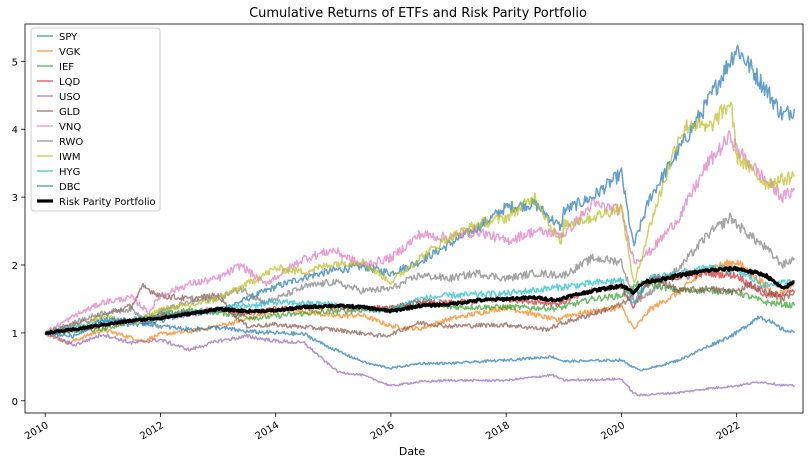 This screenshot has height=464, width=808. I want to click on y-tick-label: 1, so click(15, 334).